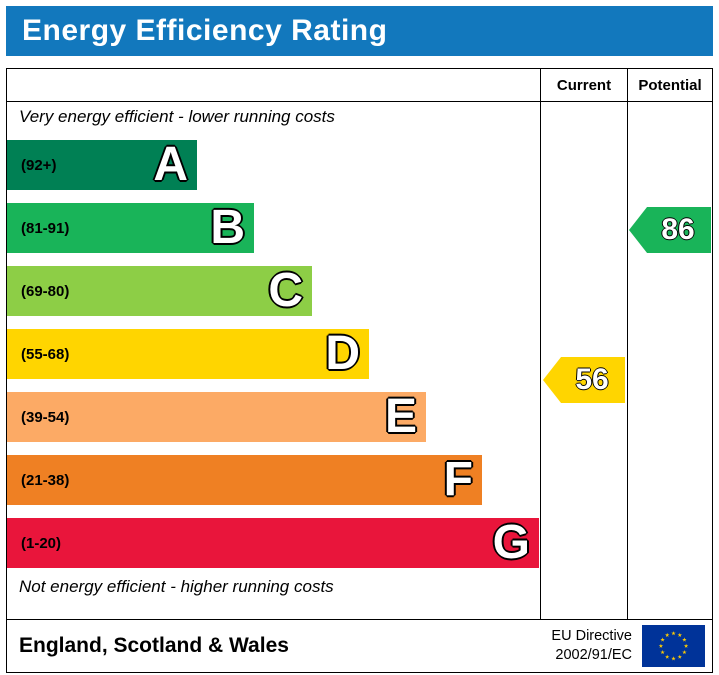  What do you see at coordinates (592, 379) in the screenshot?
I see `current-rating-value: 56` at bounding box center [592, 379].